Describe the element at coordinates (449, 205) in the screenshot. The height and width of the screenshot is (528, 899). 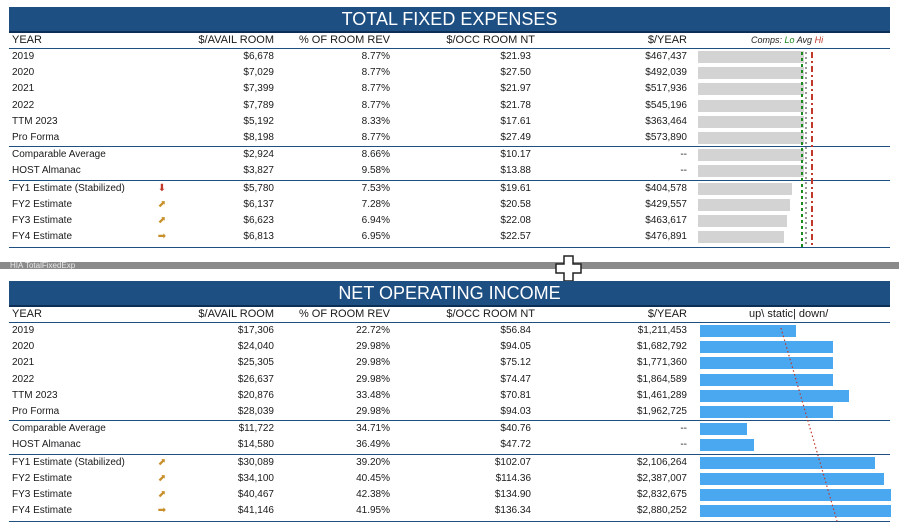
I see `table-row: FY2 Estimate $6,137 7.28% $20.58 $429,557 ⬈` at that location.